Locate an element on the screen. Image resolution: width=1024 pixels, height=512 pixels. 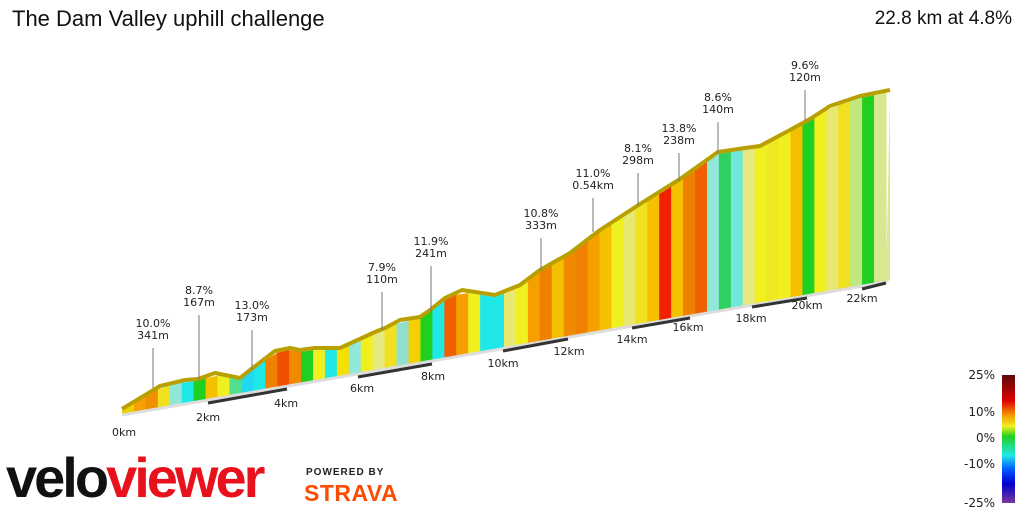
x-tick-label: 12km is located at coordinates (568, 351).